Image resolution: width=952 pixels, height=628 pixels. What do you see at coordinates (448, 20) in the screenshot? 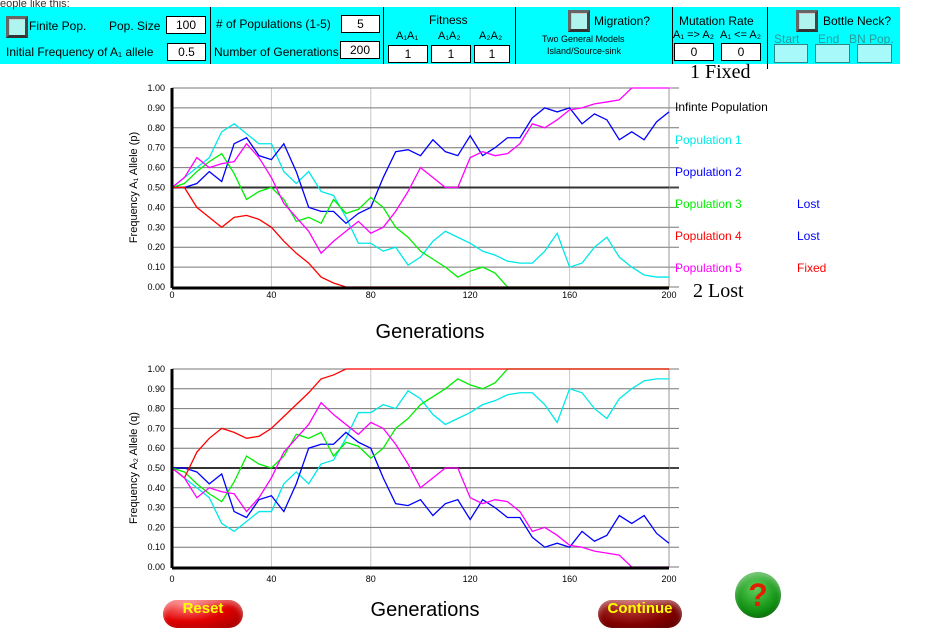
I see `fitness-label: Fitness` at bounding box center [448, 20].